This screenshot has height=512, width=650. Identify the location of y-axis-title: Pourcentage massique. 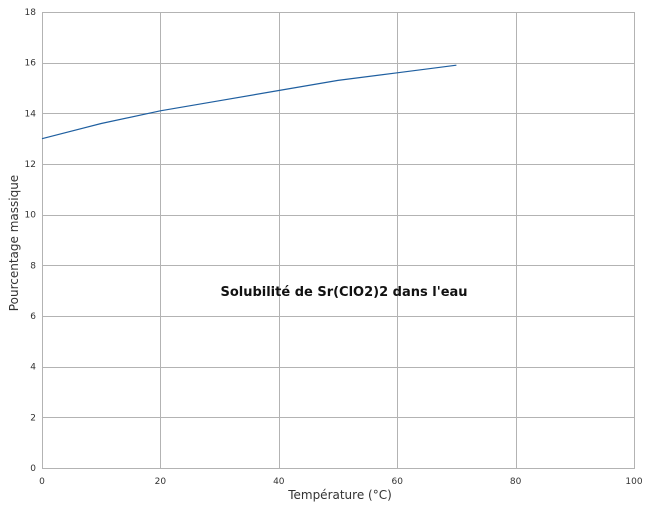
(14, 243).